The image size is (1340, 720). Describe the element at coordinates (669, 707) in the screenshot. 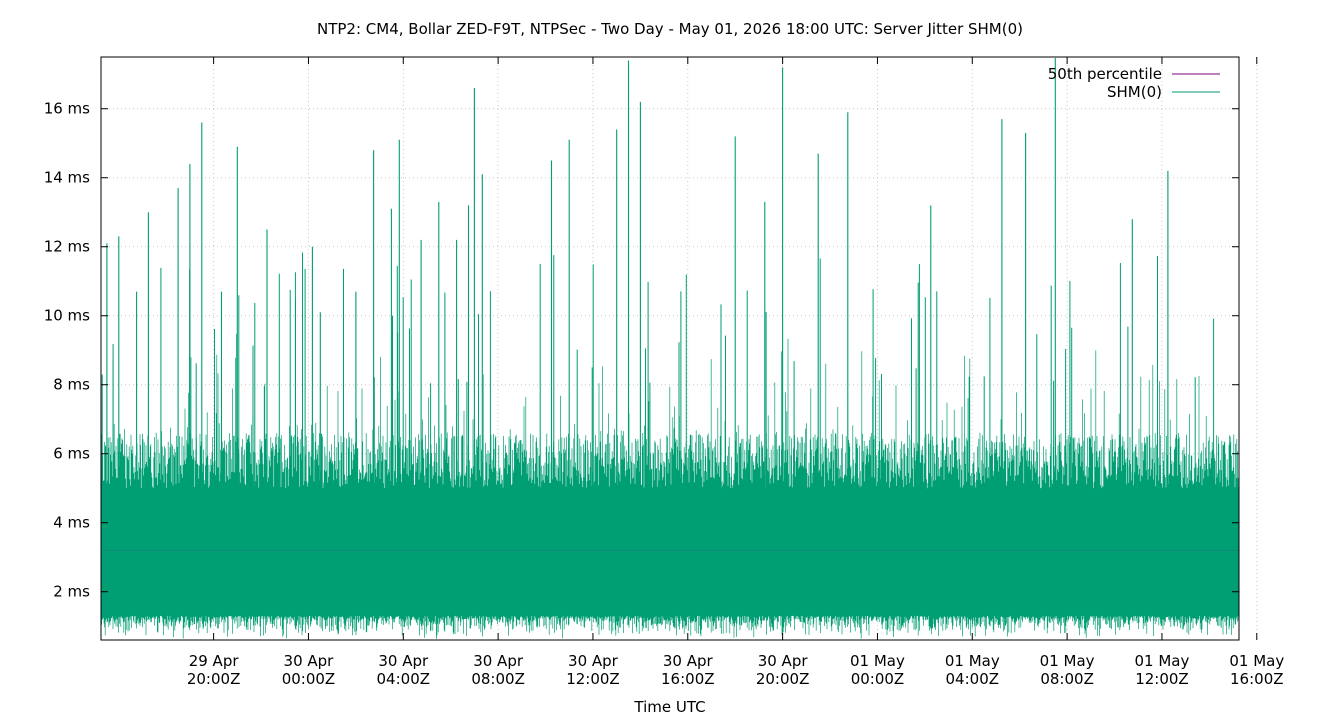

I see `x-axis-label: Time UTC` at that location.